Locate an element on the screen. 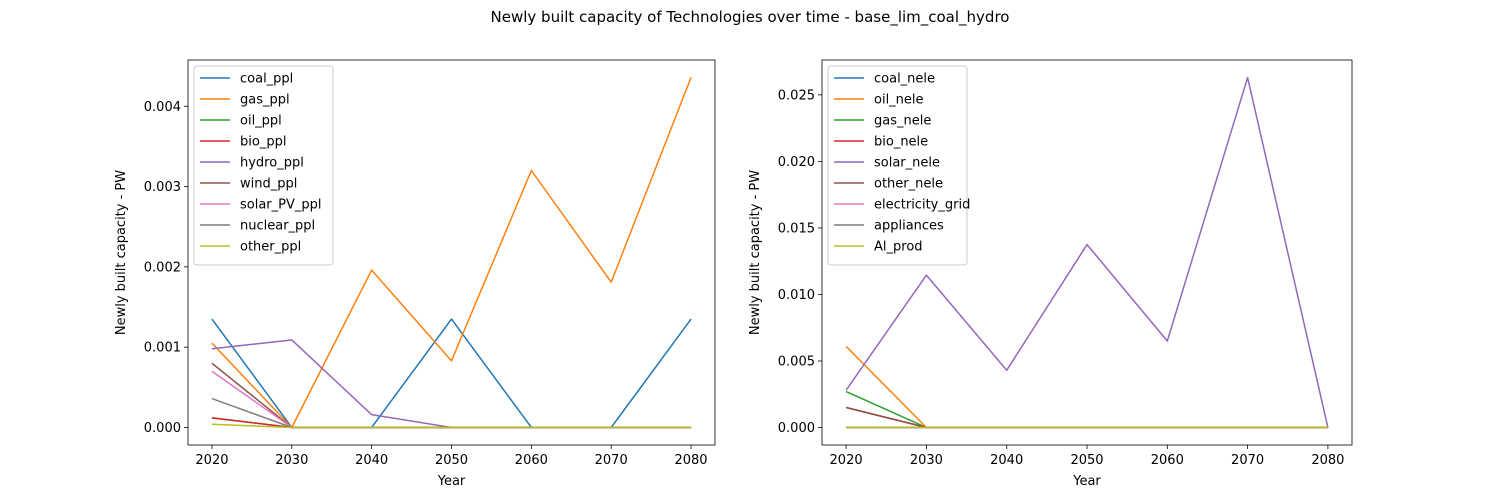  left-x-tick-label: 2070 is located at coordinates (611, 460).